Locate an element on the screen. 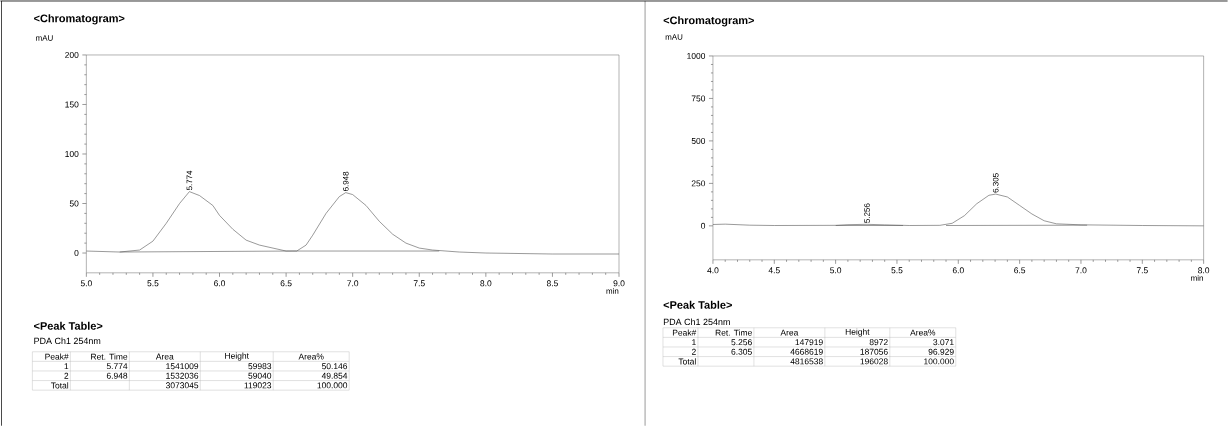  text: 8972 is located at coordinates (878, 342).